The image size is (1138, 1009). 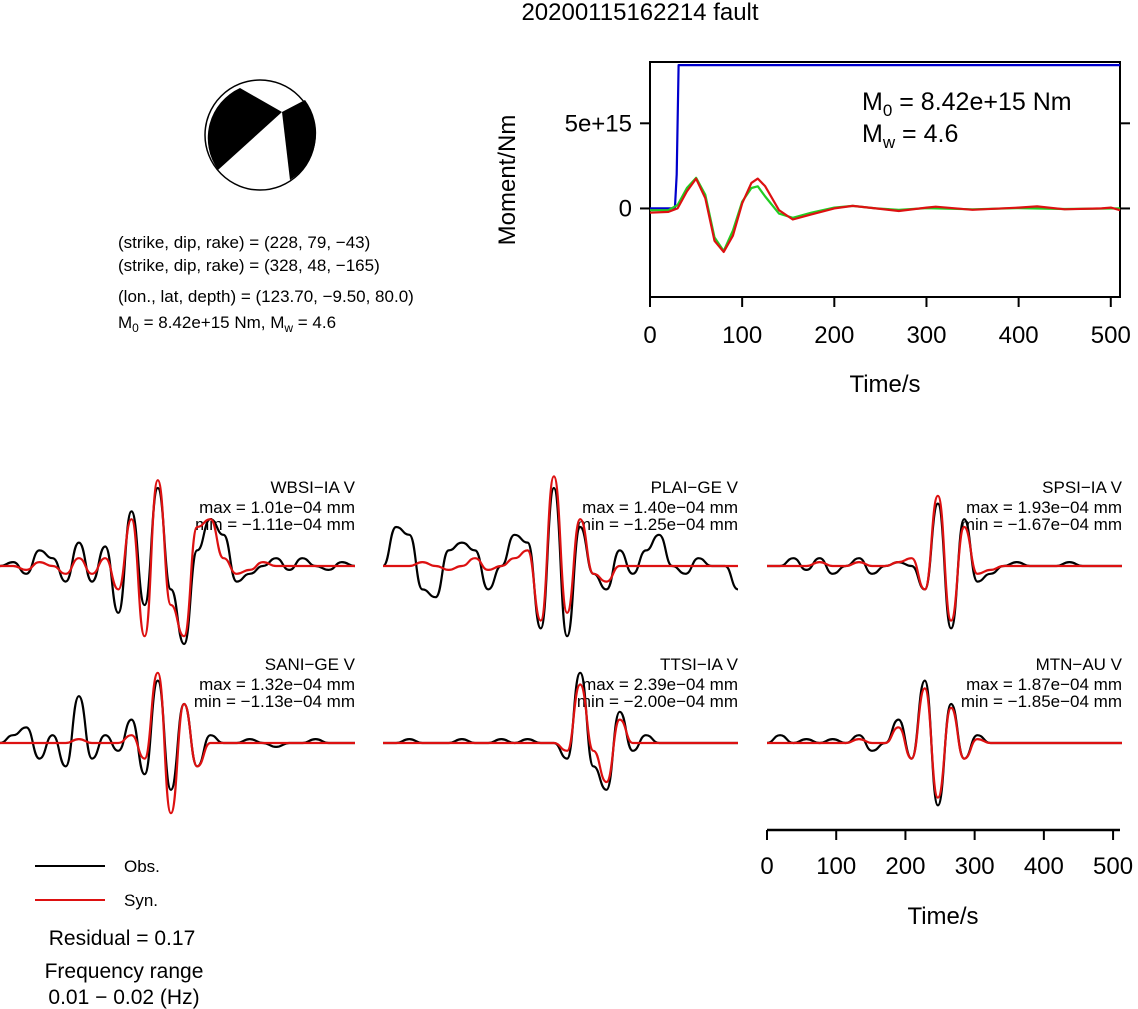 What do you see at coordinates (507, 180) in the screenshot?
I see `moment-ylabel: Moment/Nm` at bounding box center [507, 180].